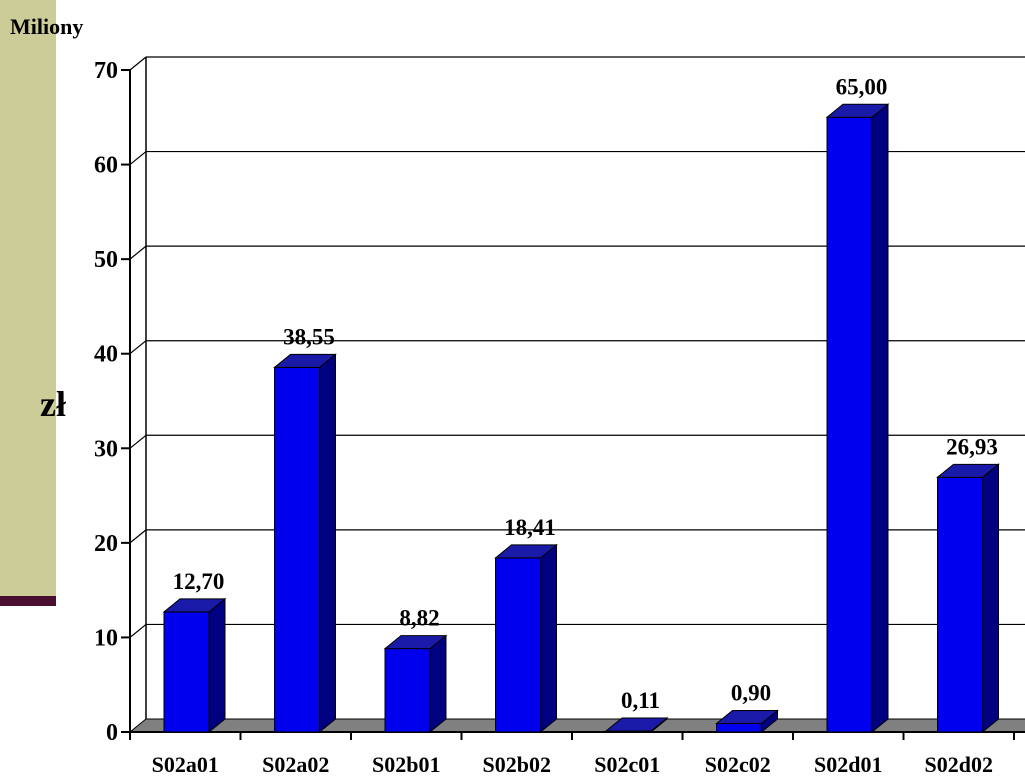 This screenshot has width=1025, height=783. Describe the element at coordinates (28, 601) in the screenshot. I see `slide-decor-bar` at that location.